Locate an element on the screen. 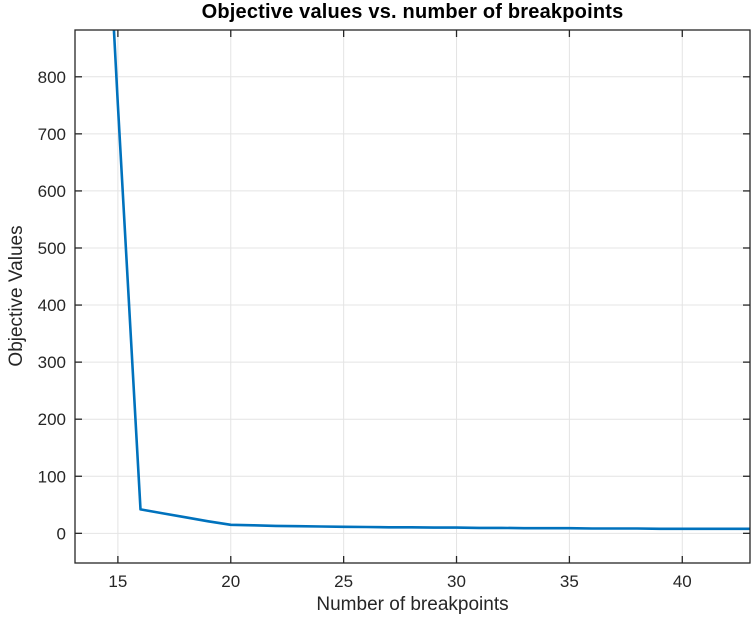 The width and height of the screenshot is (755, 630). y-tick-label: 600 is located at coordinates (52, 191).